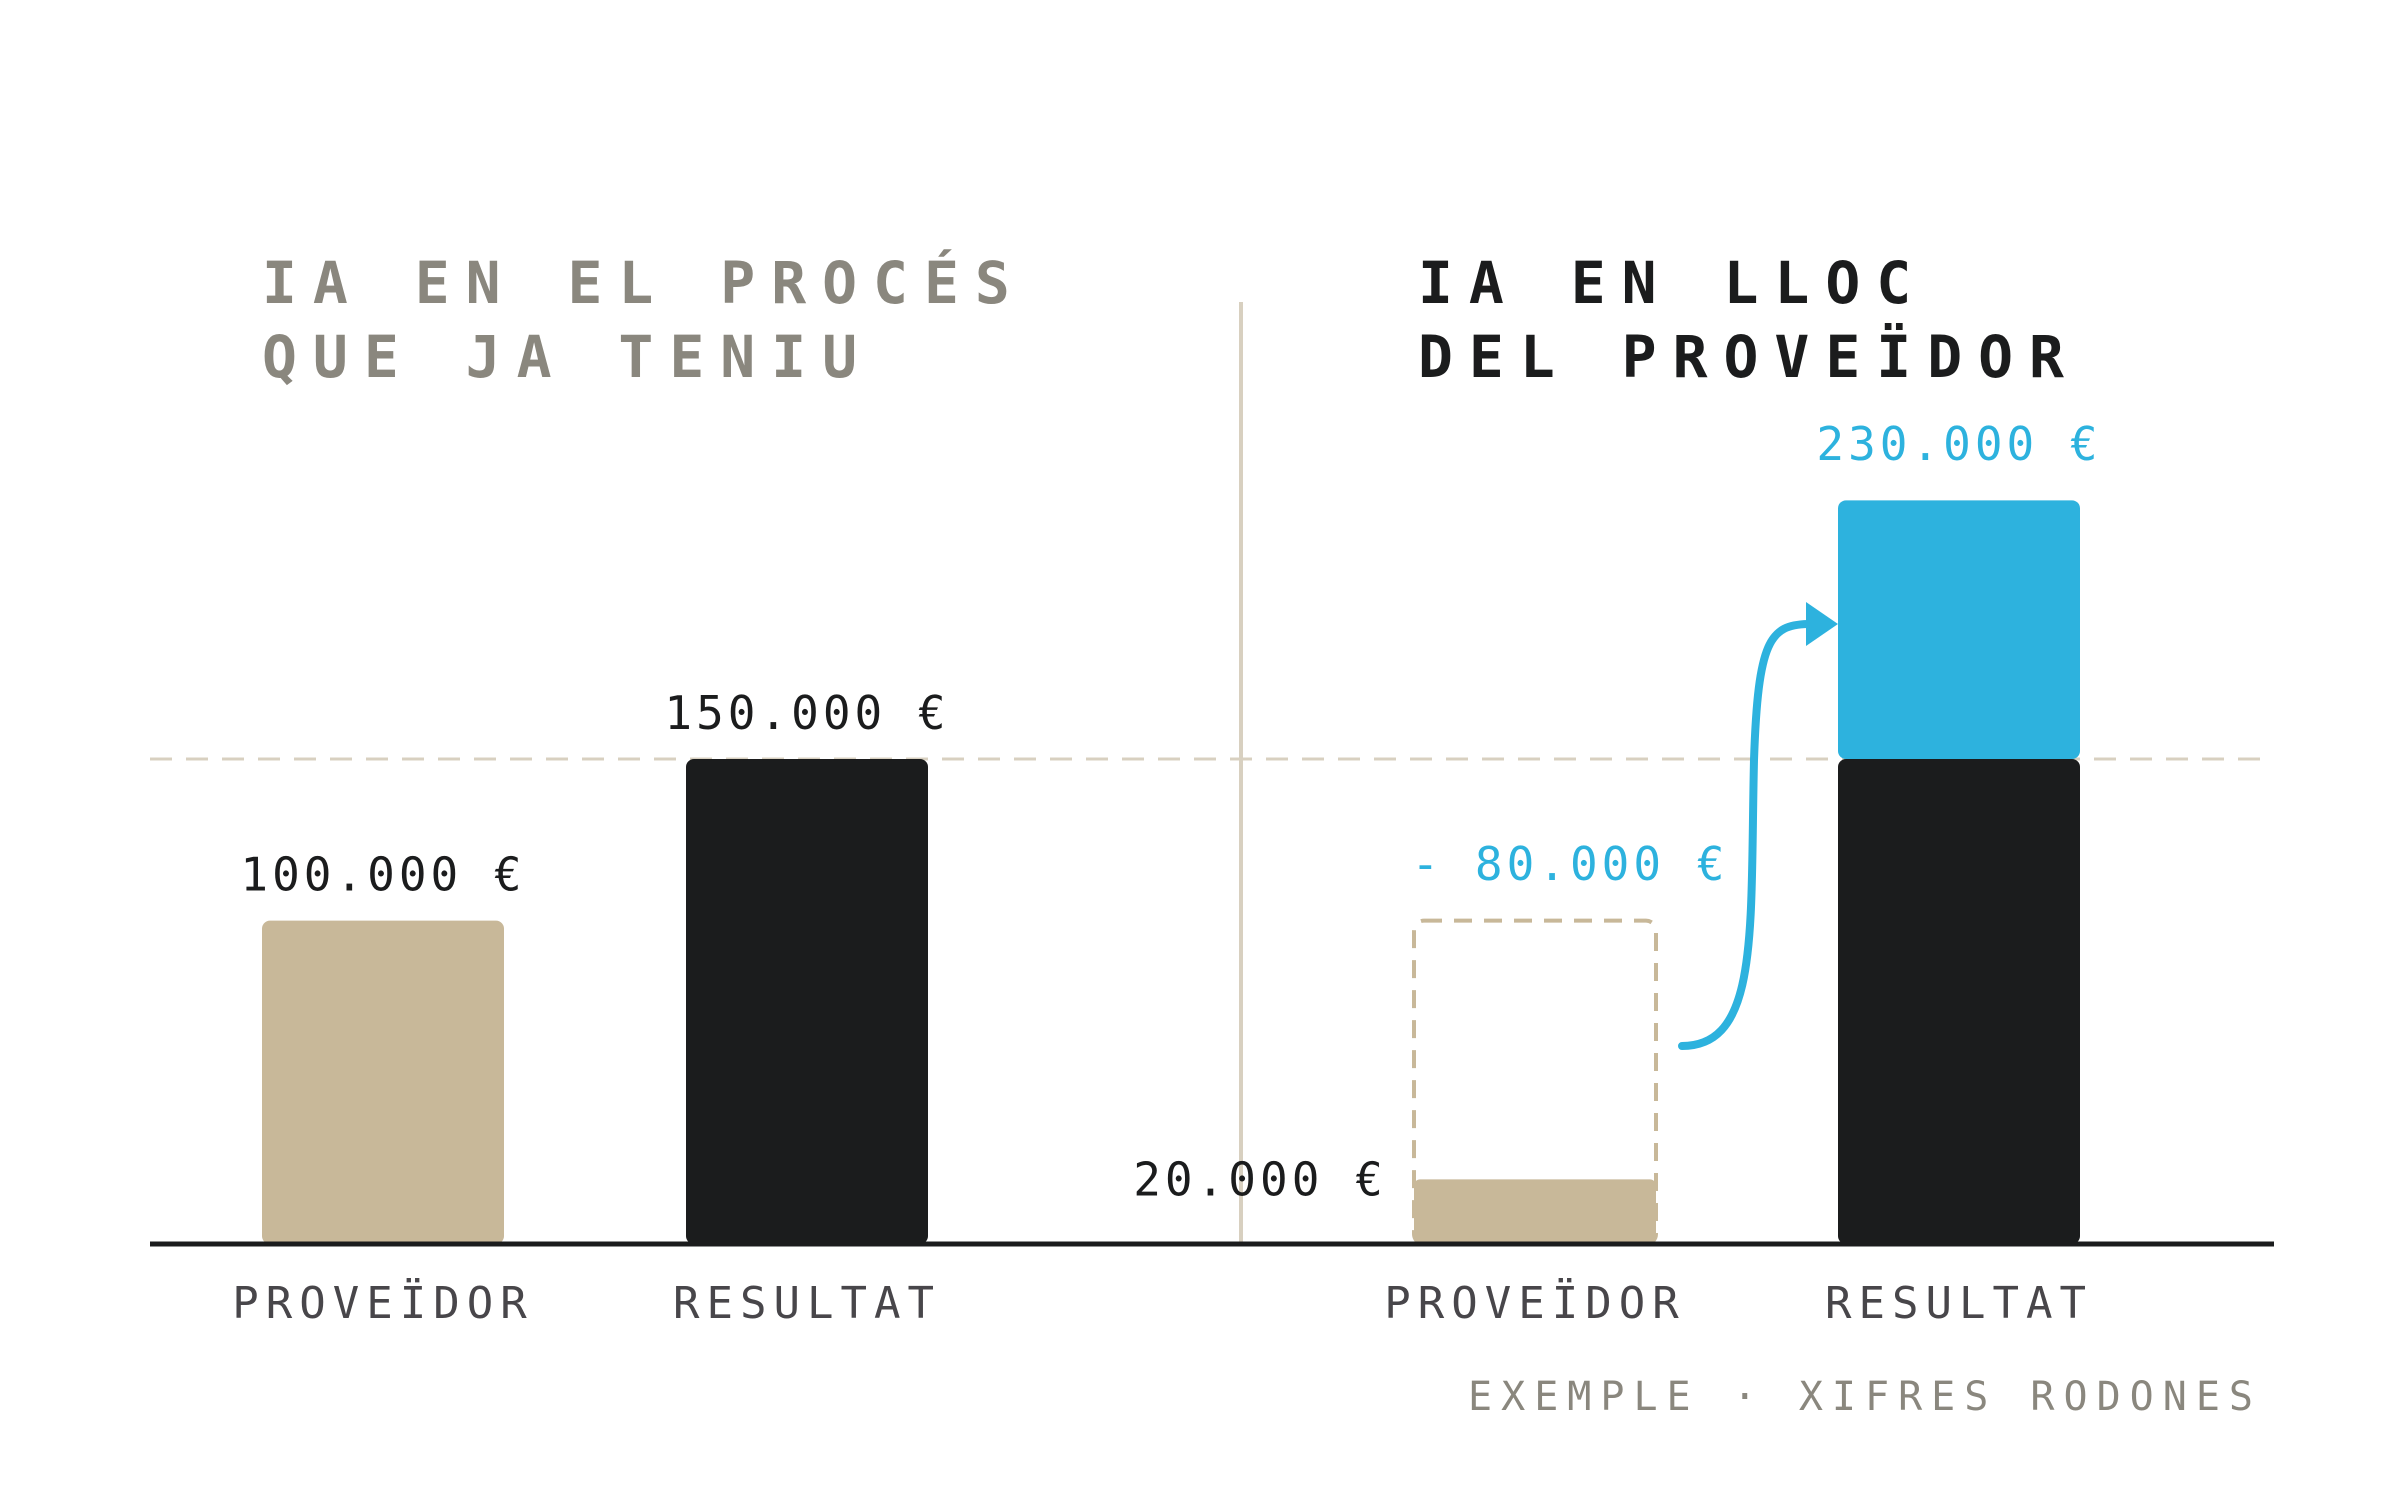 This screenshot has width=2400, height=1500. I want to click on bar-right-result-gain, so click(1959, 629).